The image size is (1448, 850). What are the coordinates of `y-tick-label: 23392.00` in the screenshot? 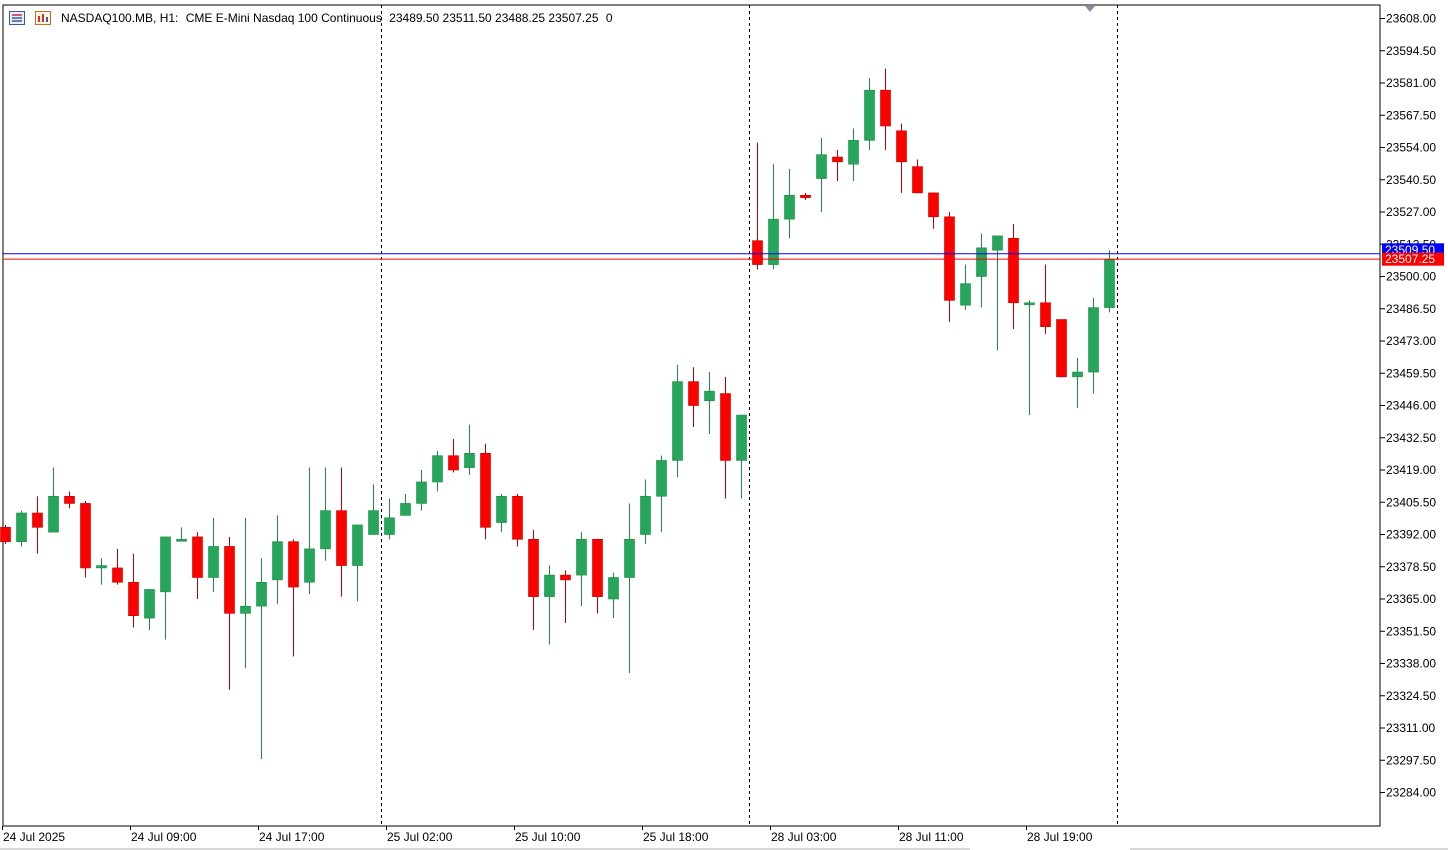 It's located at (1411, 535).